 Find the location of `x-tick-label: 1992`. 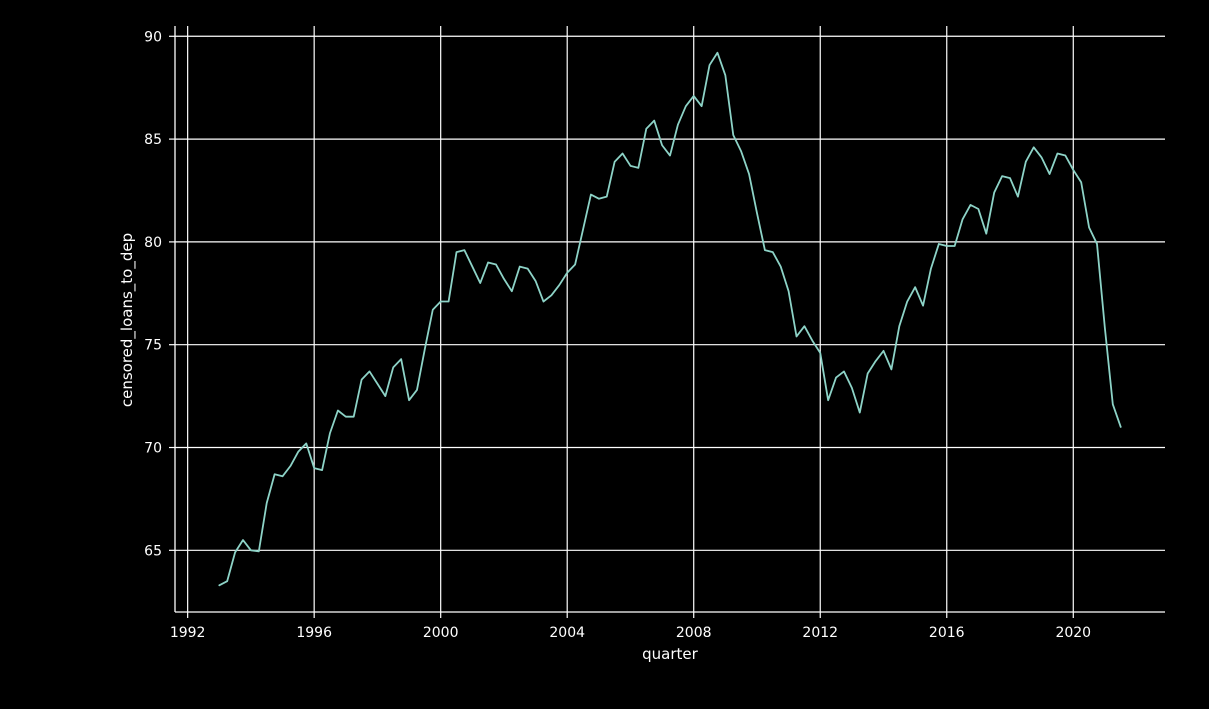

x-tick-label: 1992 is located at coordinates (188, 633).